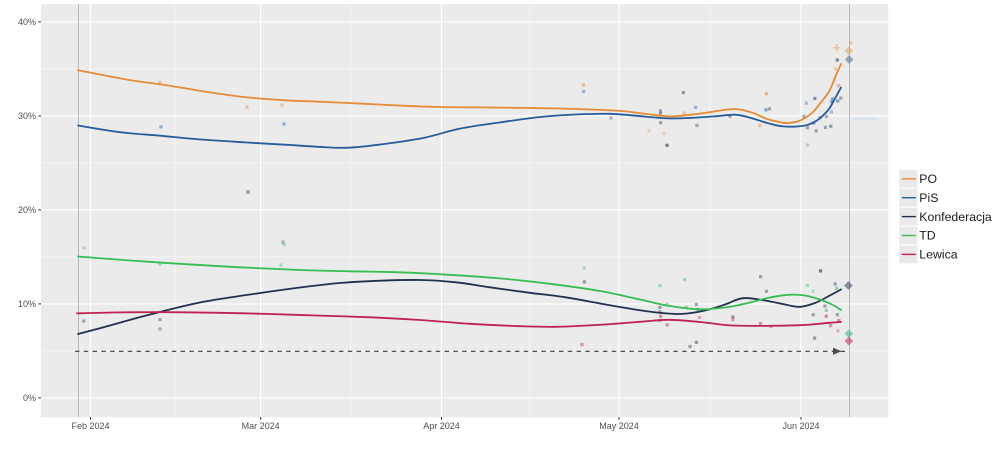 Image resolution: width=1000 pixels, height=450 pixels. I want to click on svg-text: TD, so click(927, 236).